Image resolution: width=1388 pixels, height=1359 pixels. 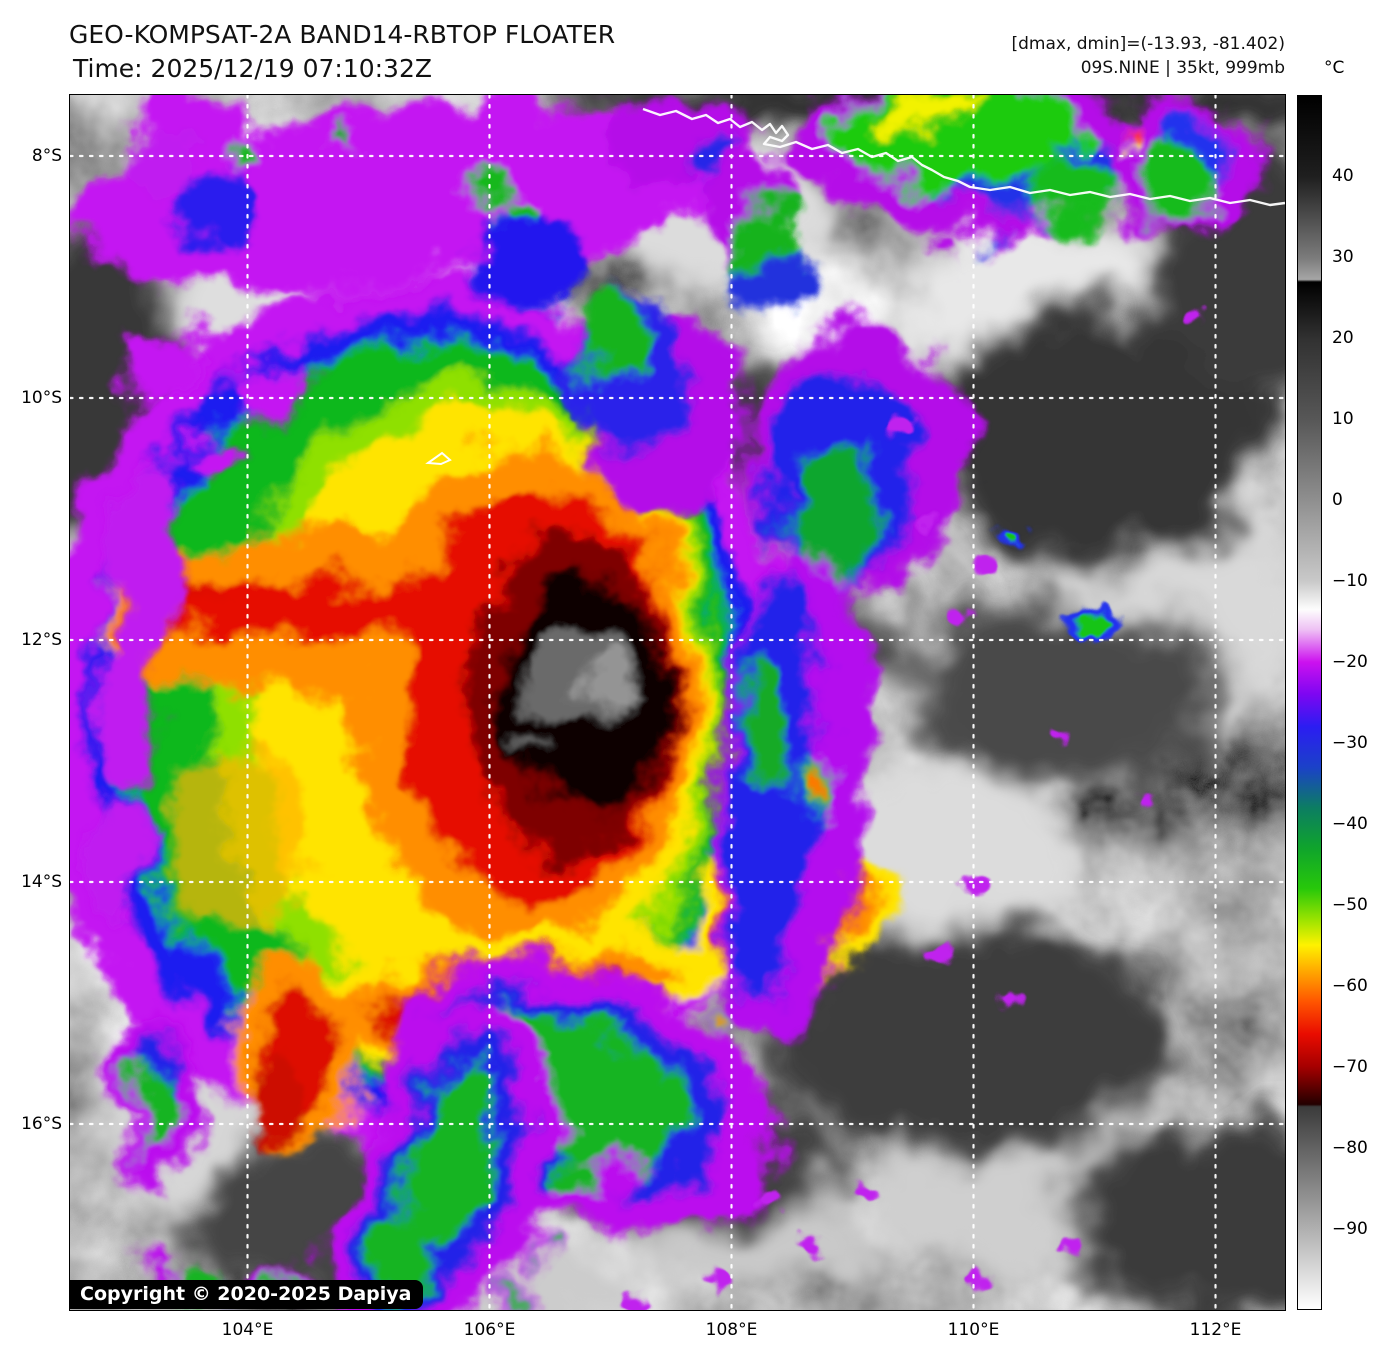 I want to click on colorbar-tick-label: −10, so click(x=1350, y=581).